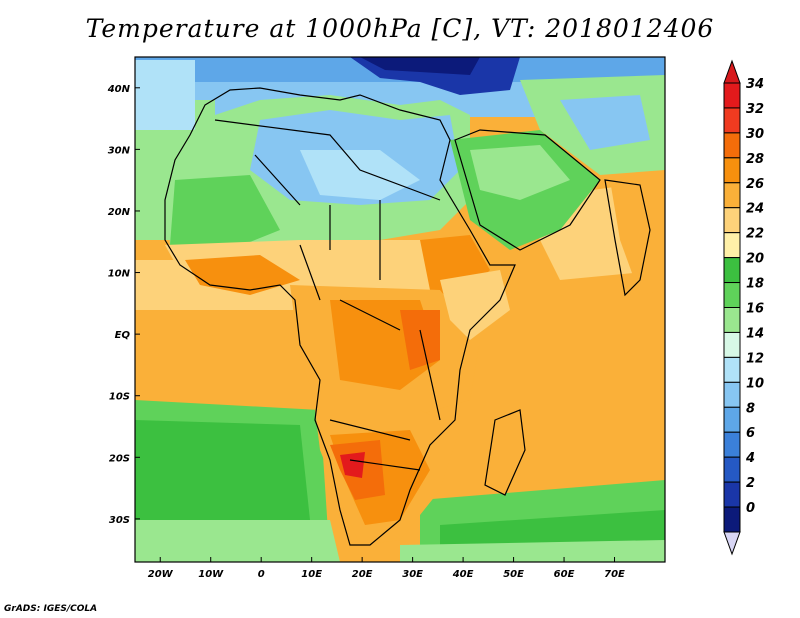 Image resolution: width=800 pixels, height=618 pixels. What do you see at coordinates (755, 209) in the screenshot?
I see `colorbar-label: 24` at bounding box center [755, 209].